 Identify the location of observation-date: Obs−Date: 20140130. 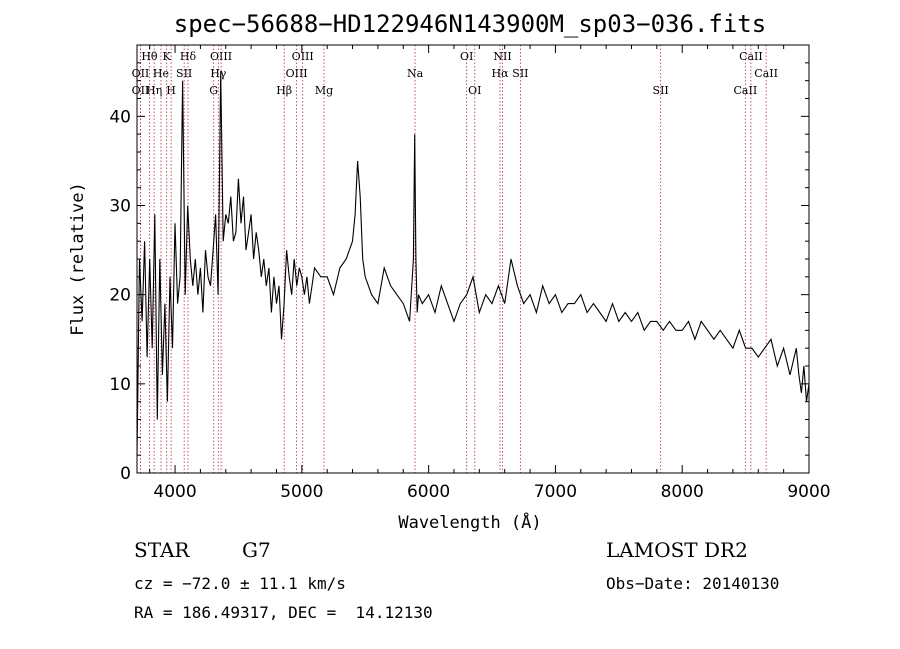
(693, 583).